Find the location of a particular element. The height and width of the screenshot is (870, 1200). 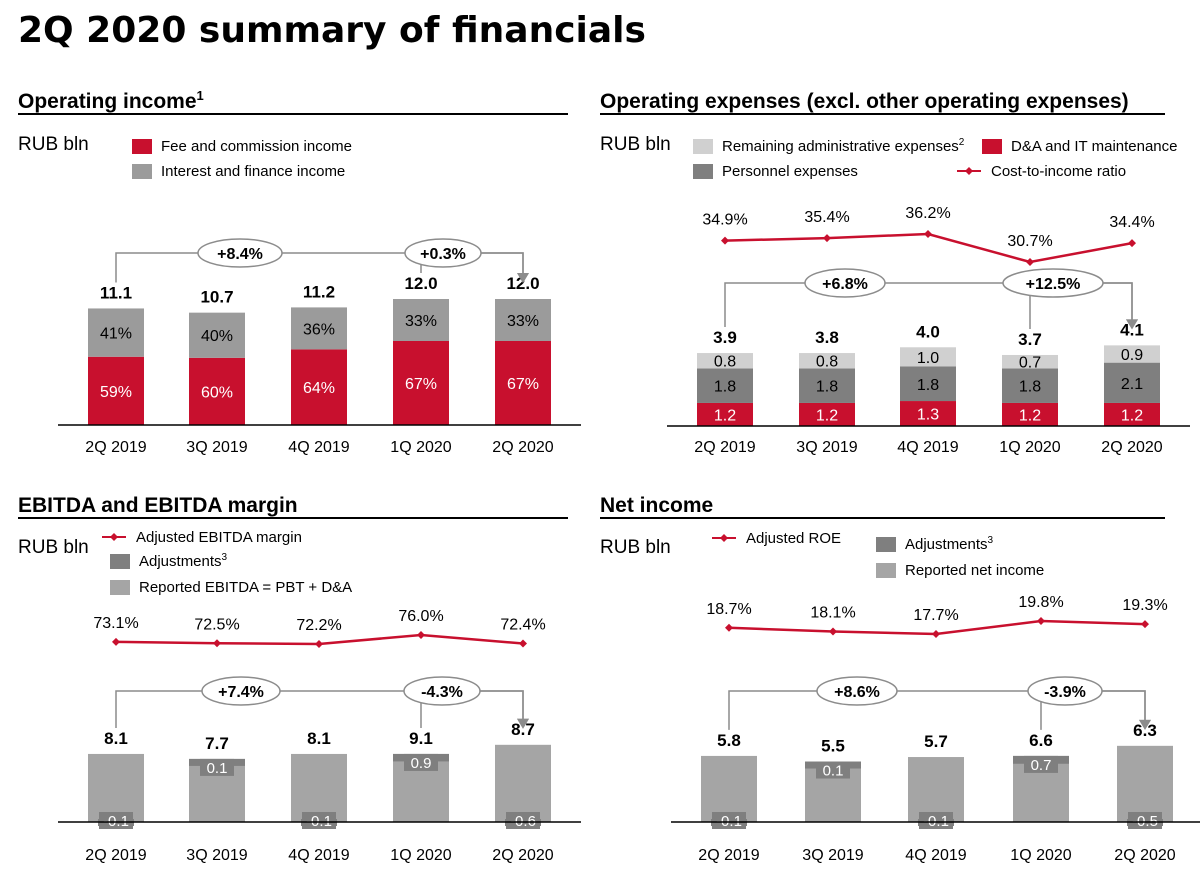

operating-expenses-category-label: 1Q 2020 is located at coordinates (1029, 447).